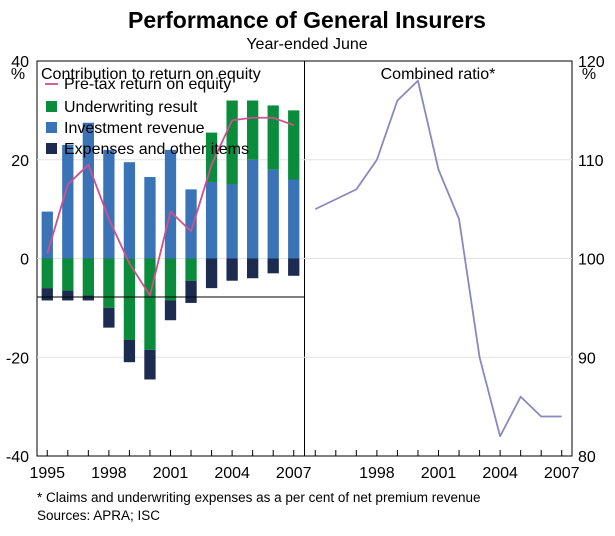 The width and height of the screenshot is (615, 536). What do you see at coordinates (591, 161) in the screenshot?
I see `right-y-tick: 110` at bounding box center [591, 161].